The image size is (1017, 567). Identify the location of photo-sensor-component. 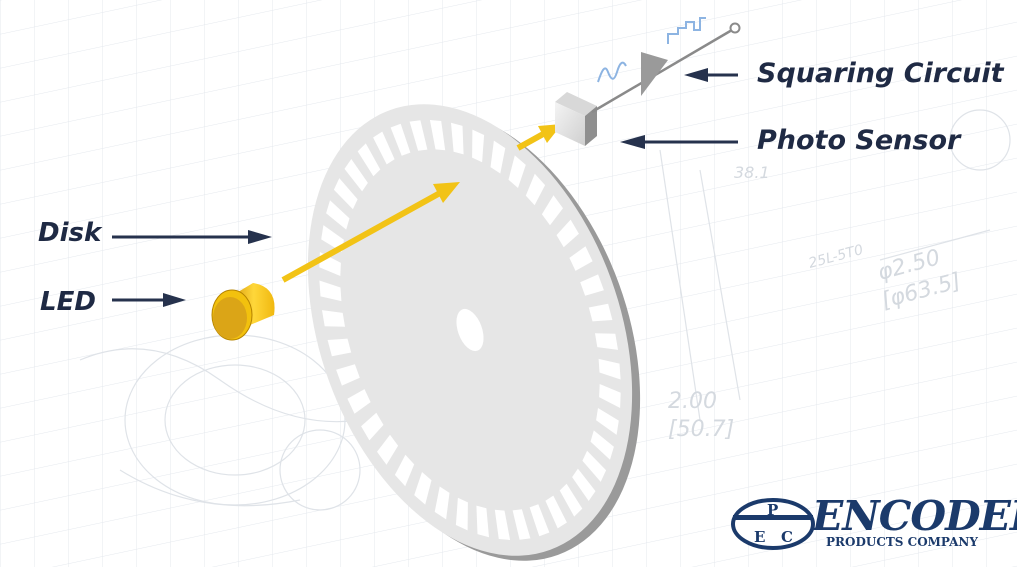
(576, 119).